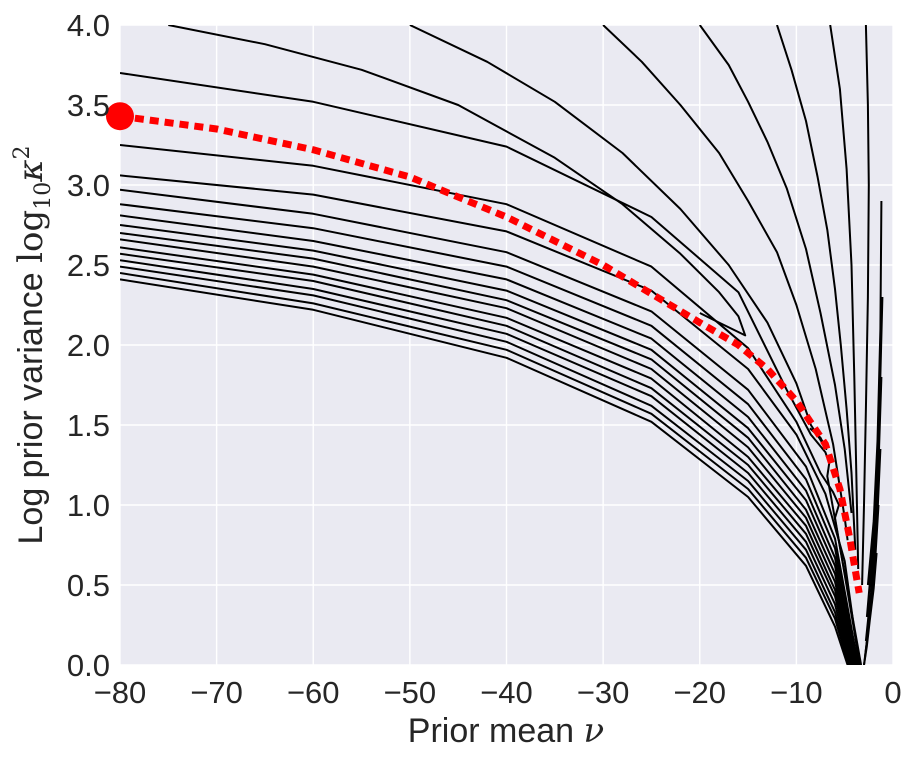 The image size is (913, 760). What do you see at coordinates (410, 692) in the screenshot?
I see `x-tick-label-3: −50` at bounding box center [410, 692].